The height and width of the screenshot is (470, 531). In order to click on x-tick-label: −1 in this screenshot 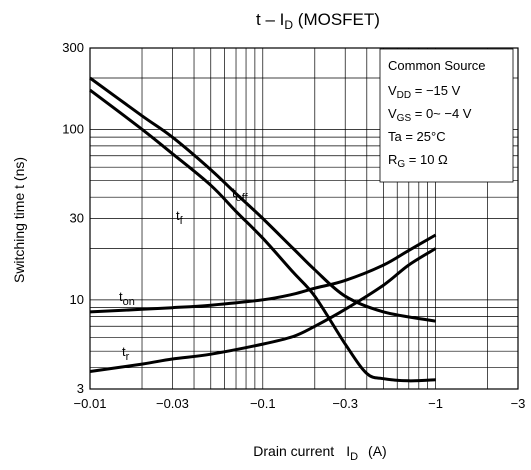, I will do `click(435, 403)`.